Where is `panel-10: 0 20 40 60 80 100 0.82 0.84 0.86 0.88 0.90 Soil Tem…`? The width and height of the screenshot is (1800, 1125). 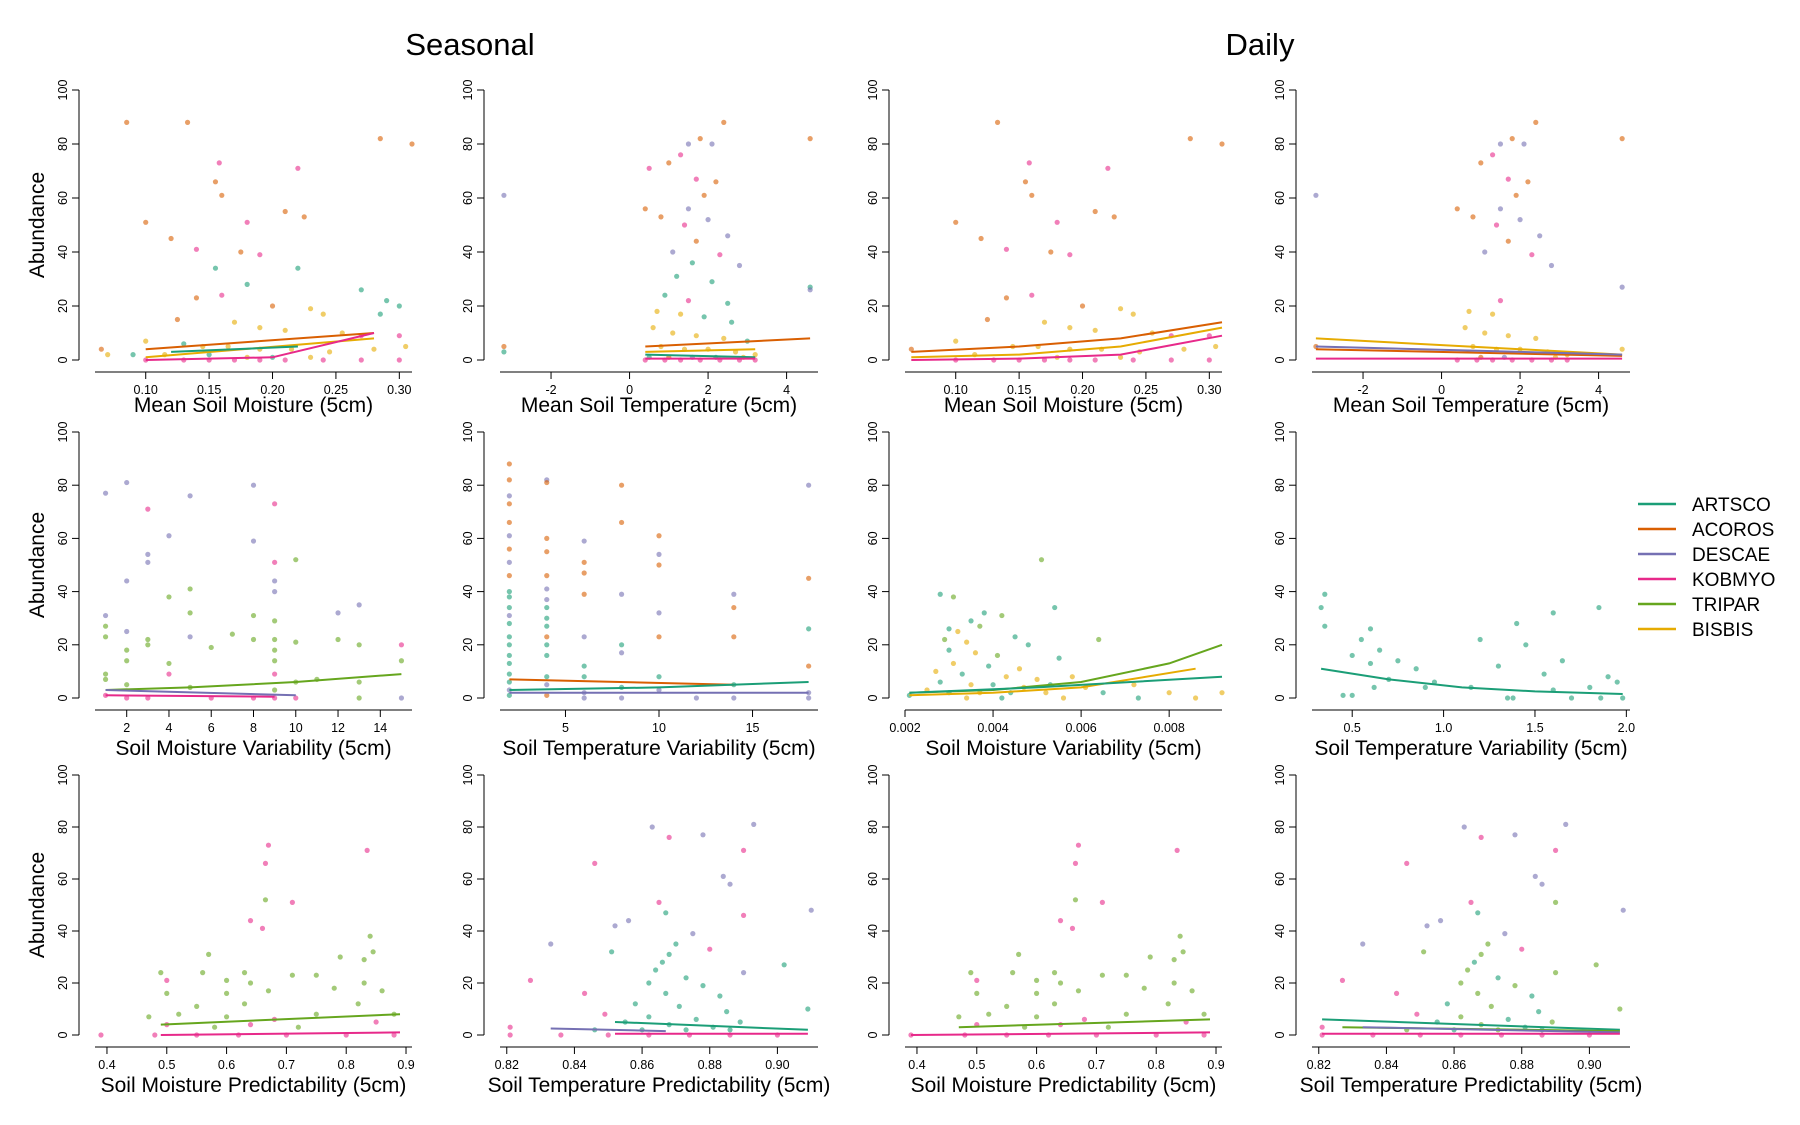
panel-10: 0 20 40 60 80 100 0.82 0.84 0.86 0.88 0.90 Soil Tem… is located at coordinates (645, 931).